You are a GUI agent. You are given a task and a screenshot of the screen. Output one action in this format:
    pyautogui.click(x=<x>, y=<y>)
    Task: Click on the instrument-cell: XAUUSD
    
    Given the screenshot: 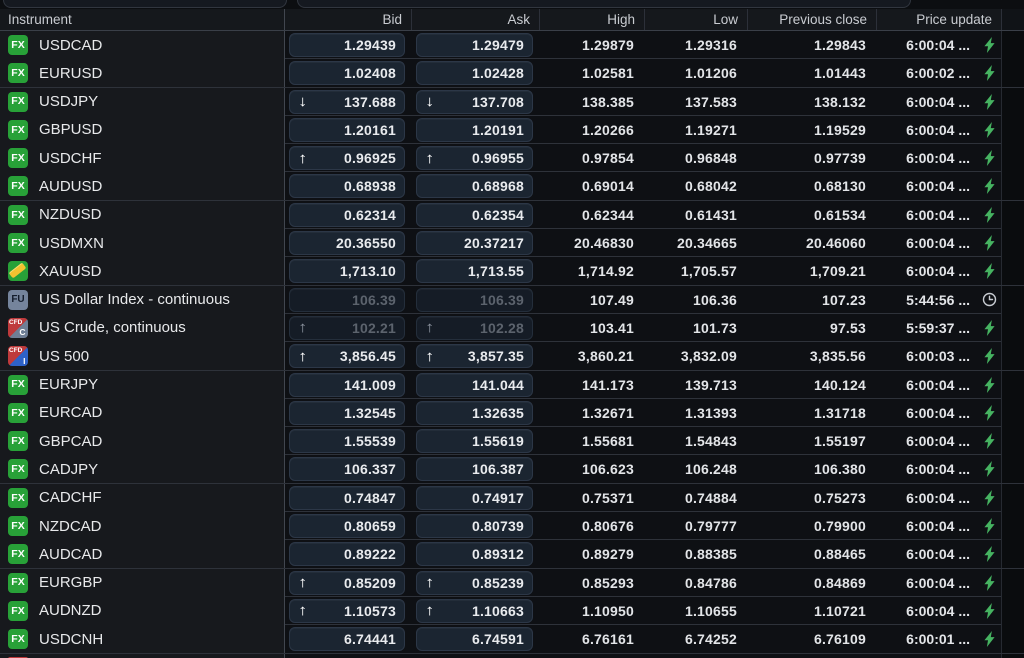 What is the action you would take?
    pyautogui.click(x=142, y=271)
    